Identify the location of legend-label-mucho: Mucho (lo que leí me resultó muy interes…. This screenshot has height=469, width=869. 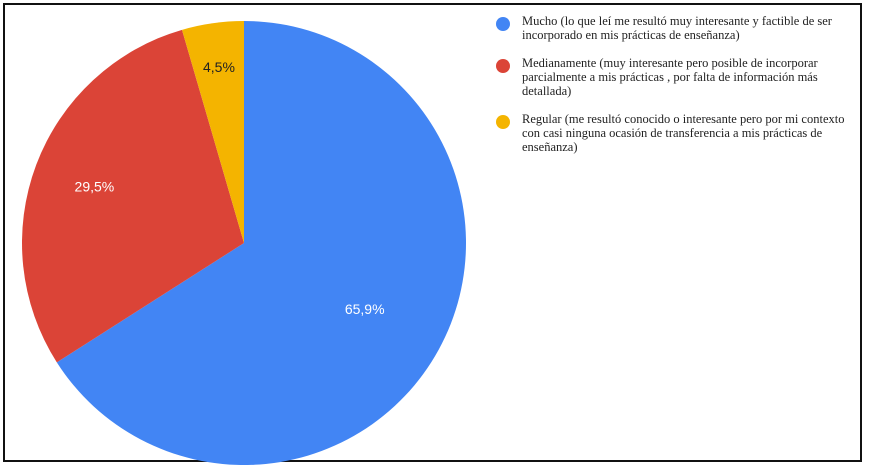
(677, 28).